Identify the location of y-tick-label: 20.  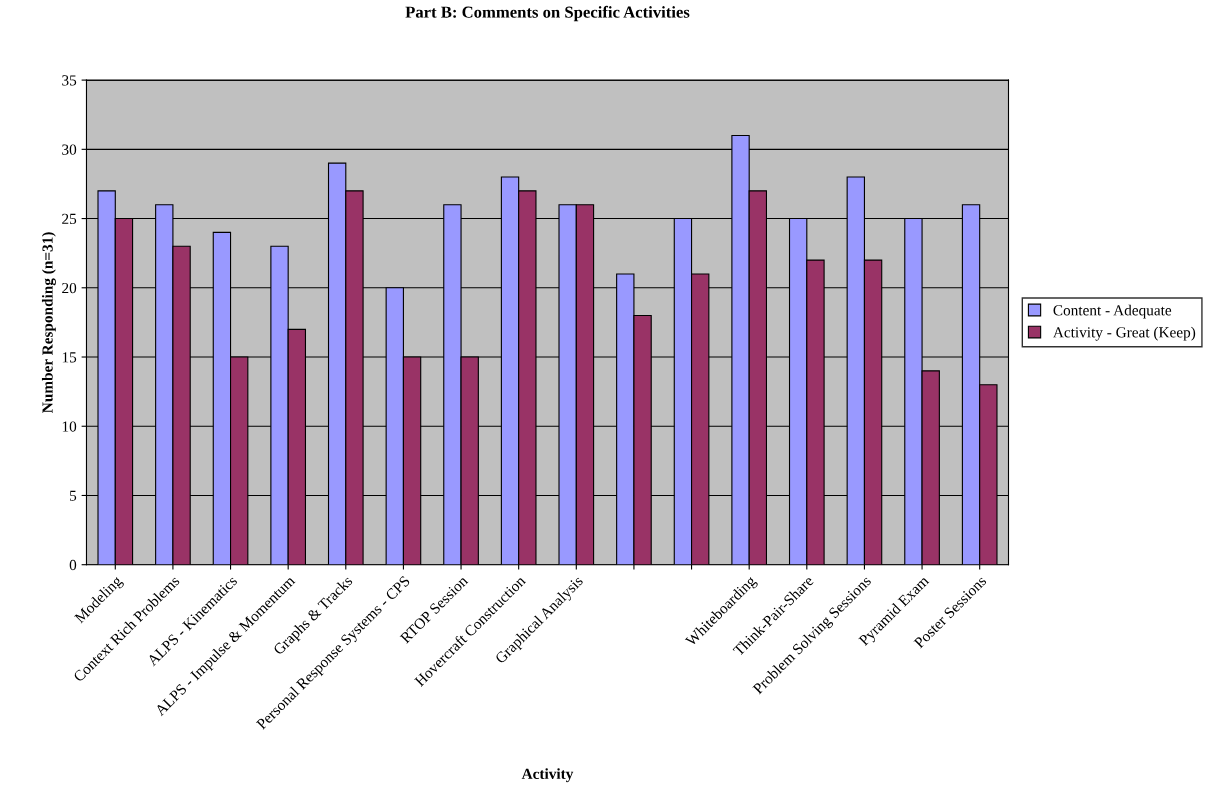
(69, 288).